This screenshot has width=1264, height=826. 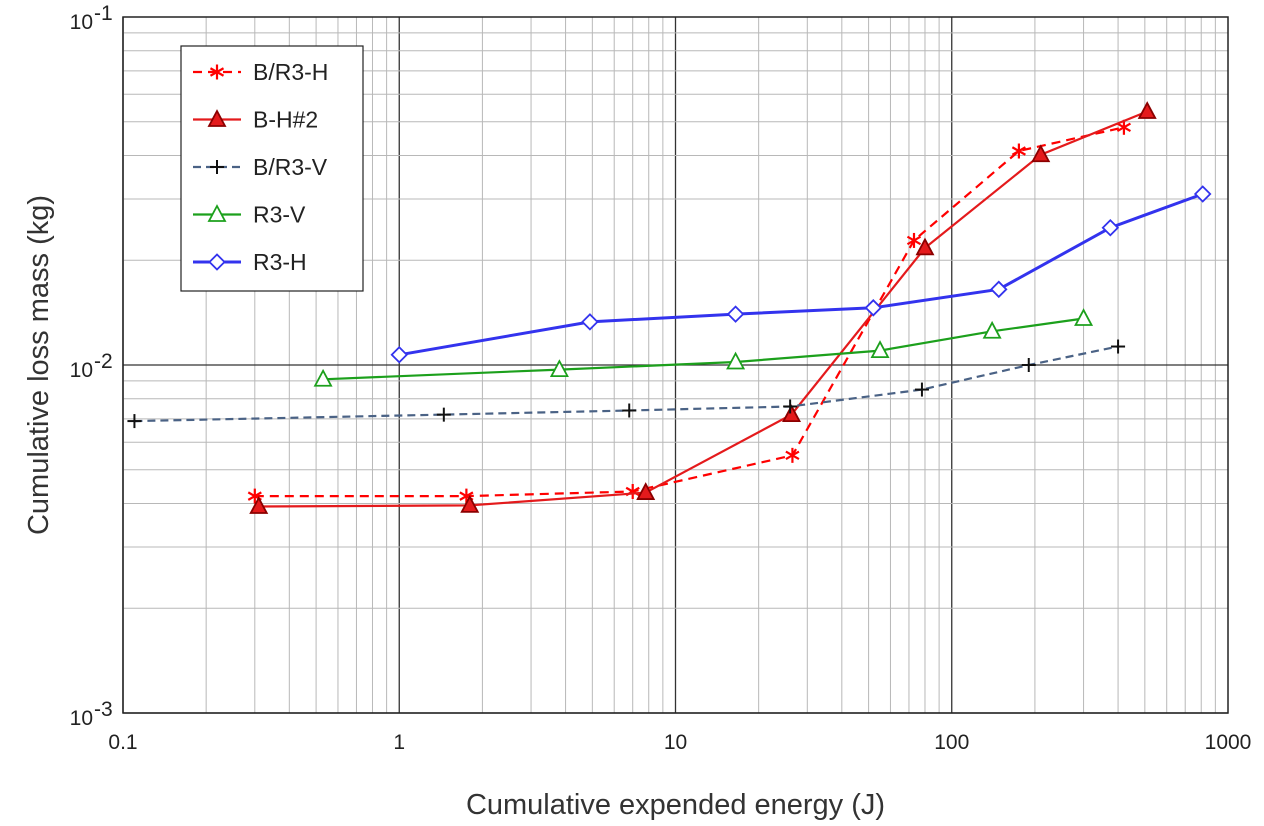 I want to click on x-axis-title: Cumulative expended energy (J), so click(x=675, y=805).